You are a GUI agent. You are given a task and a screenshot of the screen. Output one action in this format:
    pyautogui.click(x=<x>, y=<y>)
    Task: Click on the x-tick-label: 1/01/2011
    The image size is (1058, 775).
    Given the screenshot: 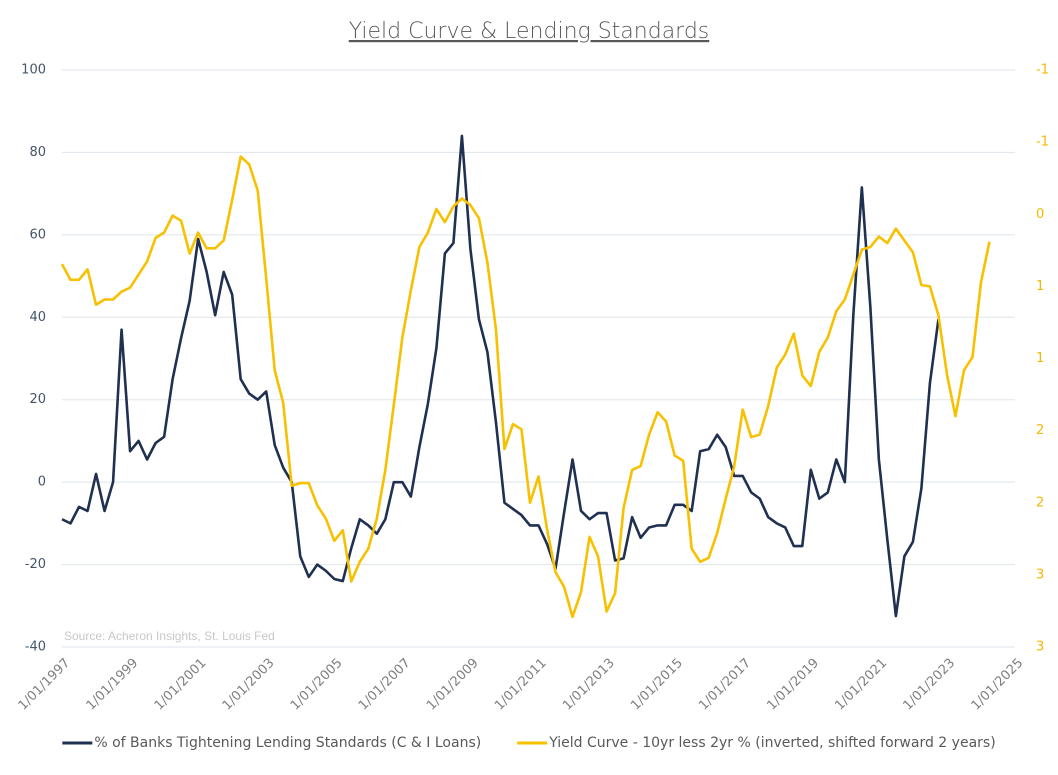 What is the action you would take?
    pyautogui.click(x=521, y=685)
    